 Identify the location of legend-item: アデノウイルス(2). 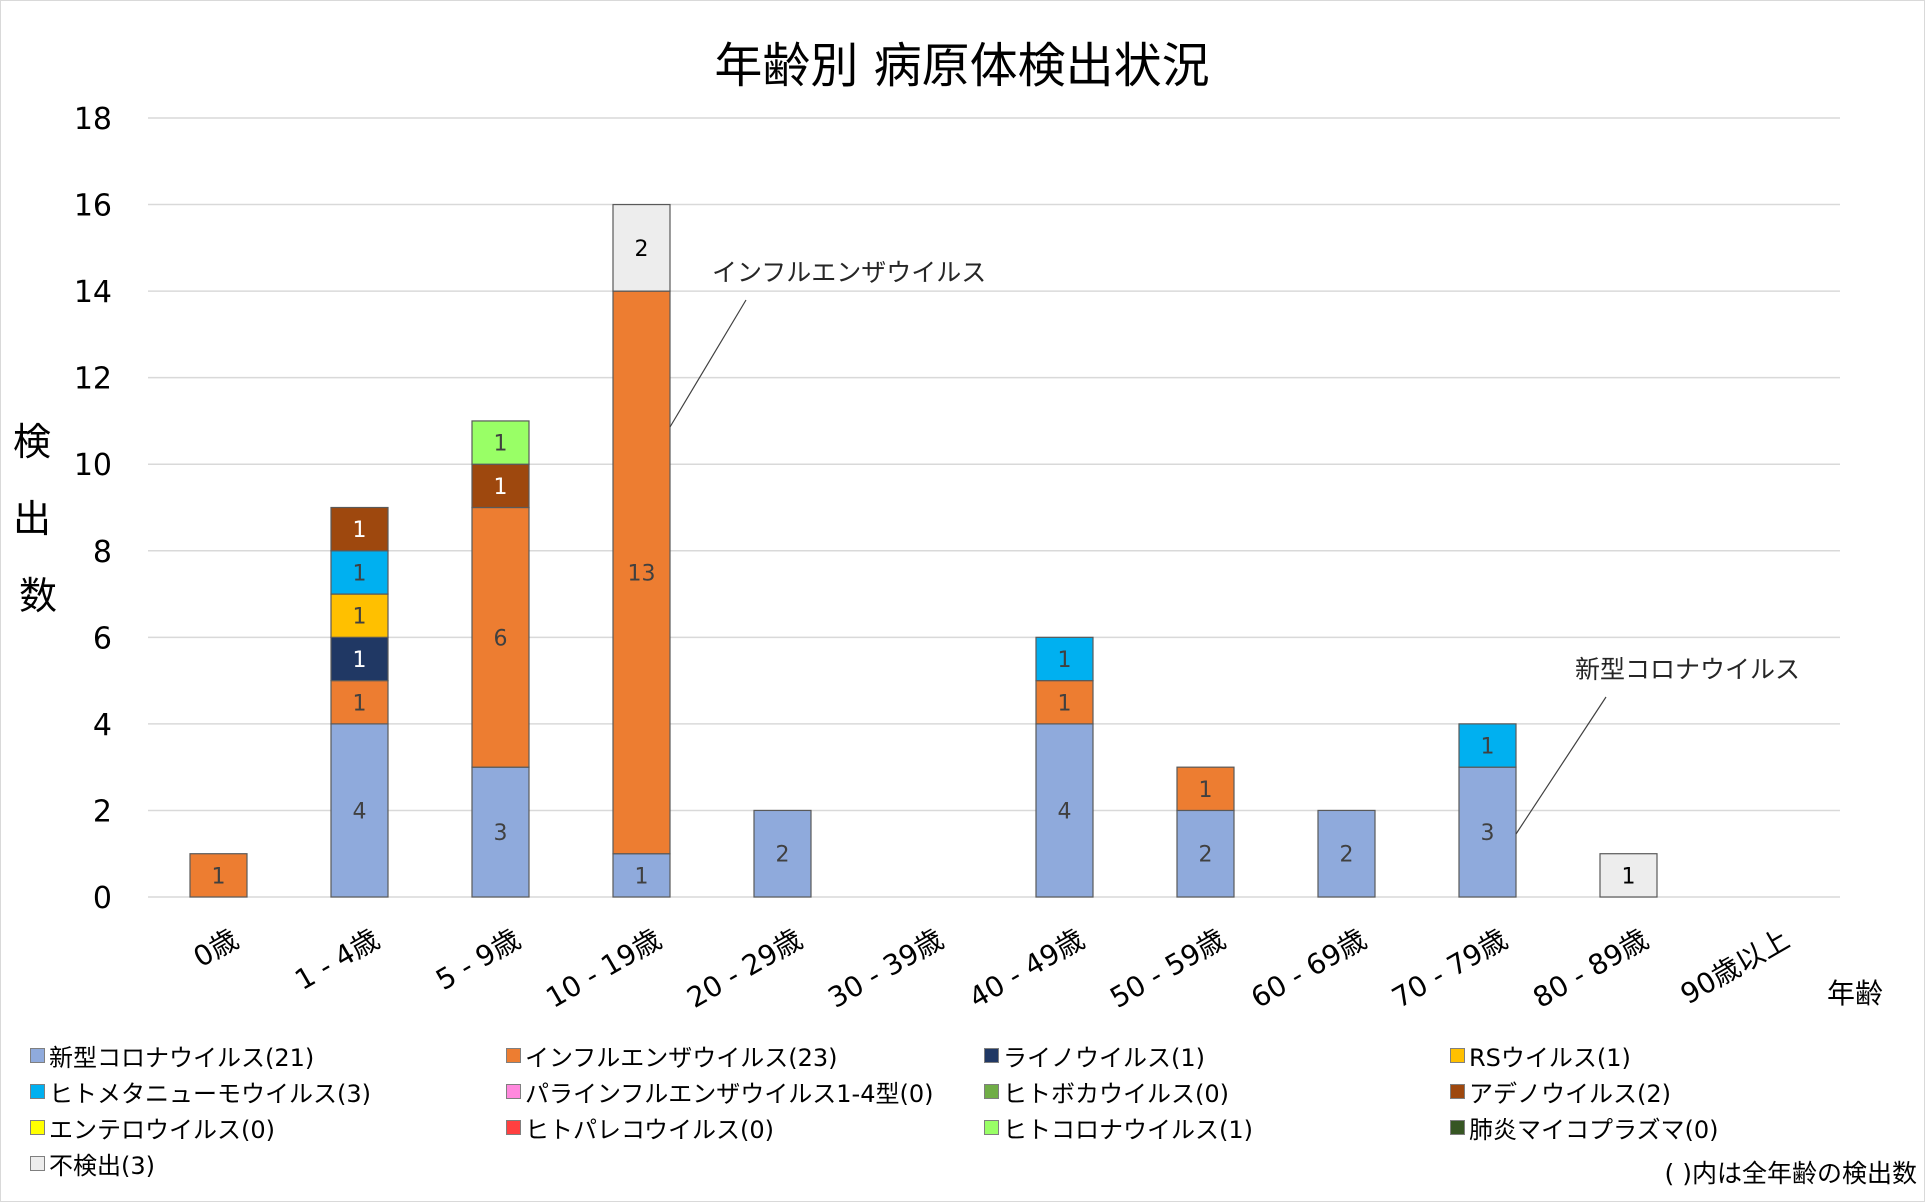
(1560, 1091).